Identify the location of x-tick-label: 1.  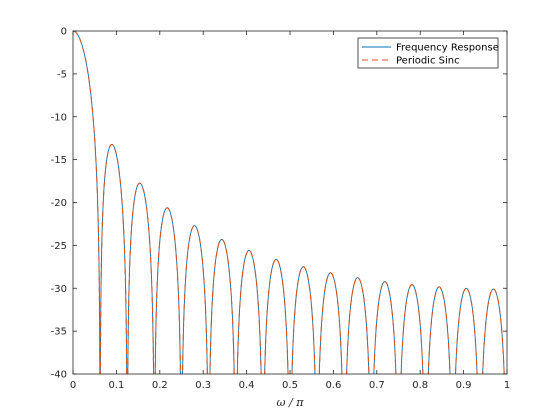
(507, 385).